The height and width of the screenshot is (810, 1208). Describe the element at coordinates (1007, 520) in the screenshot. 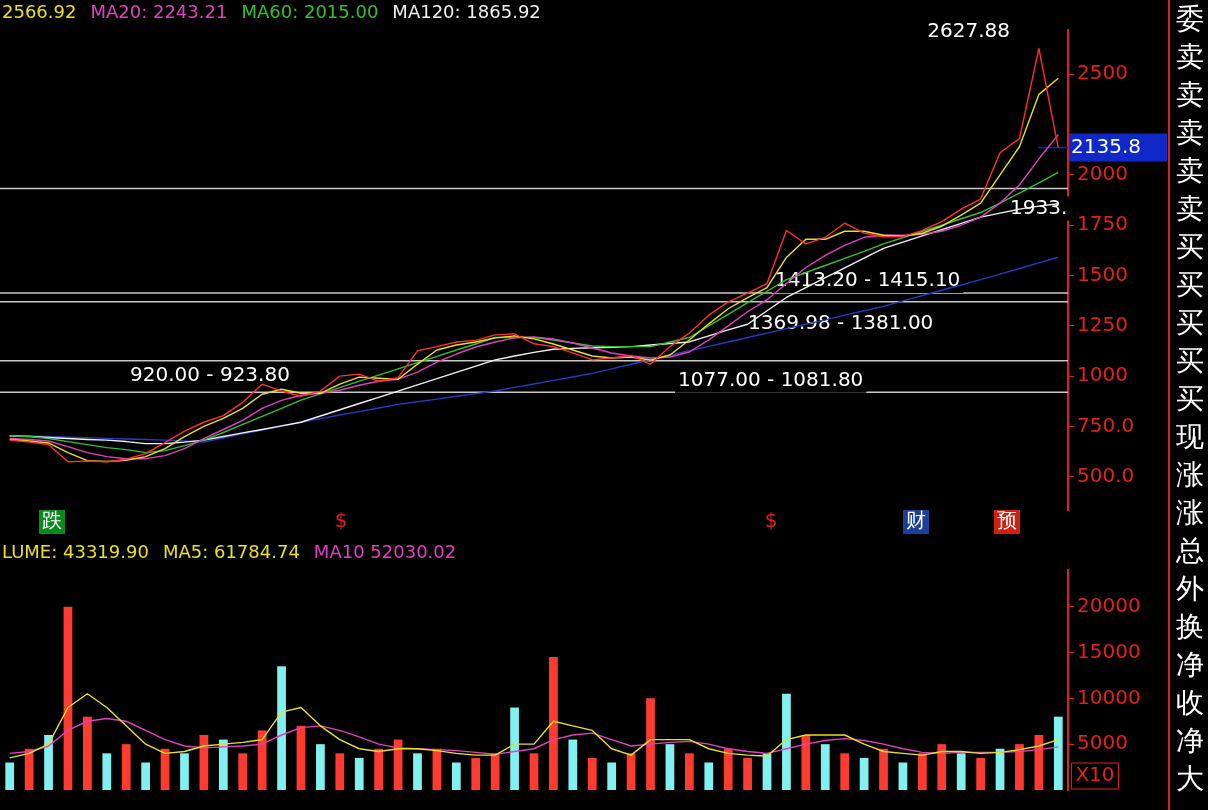

I see `annotation: 预` at that location.